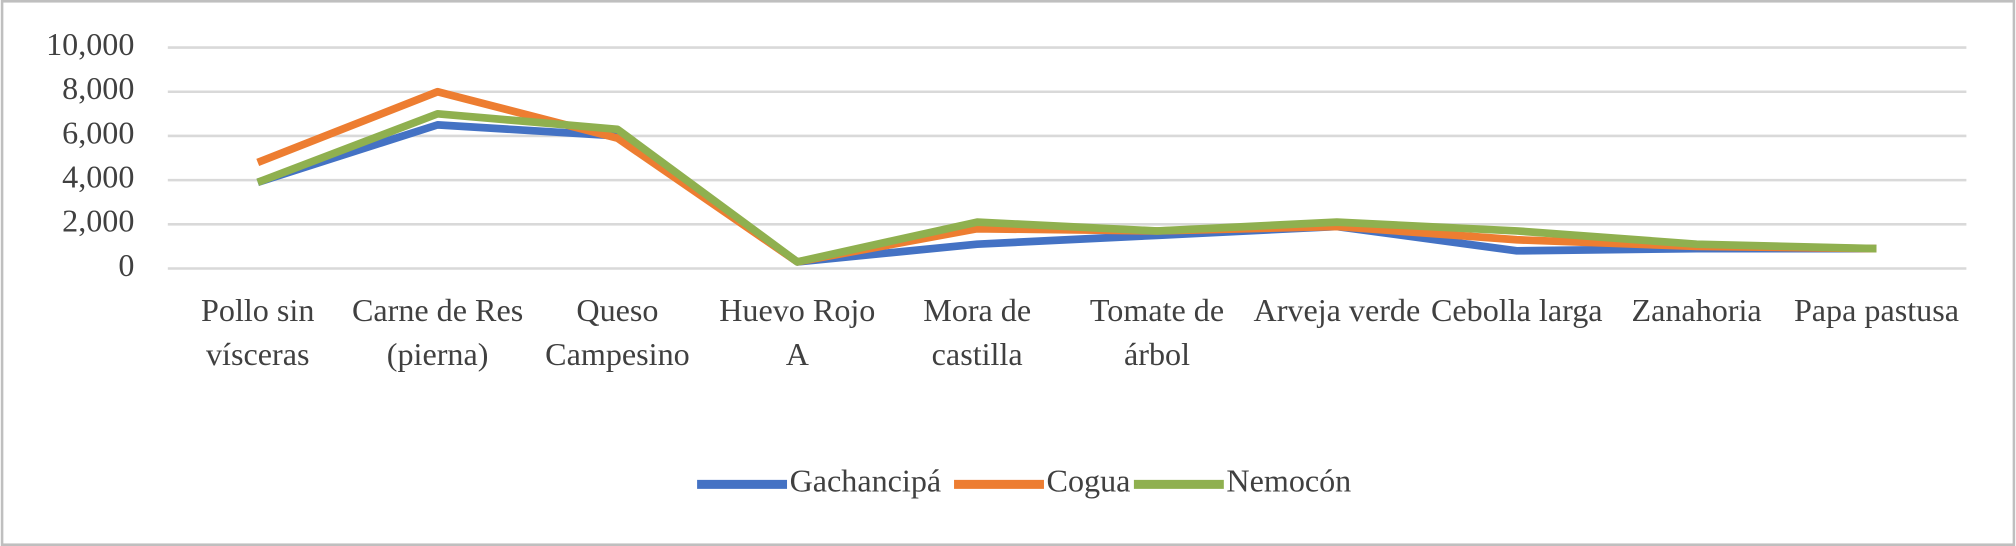 The height and width of the screenshot is (546, 2016). I want to click on x-tick-label: Pollo sin vísceras, so click(258, 333).